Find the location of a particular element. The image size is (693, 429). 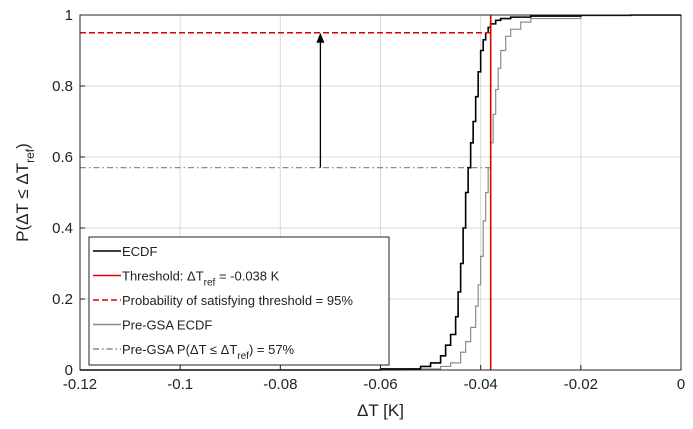

x-tick-label: -0.04 is located at coordinates (481, 384).